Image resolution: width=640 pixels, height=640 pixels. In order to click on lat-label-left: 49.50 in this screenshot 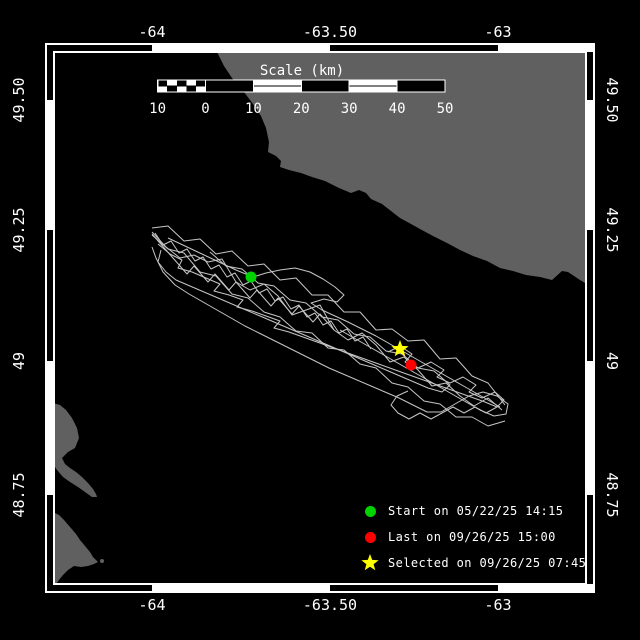, I will do `click(19, 100)`.